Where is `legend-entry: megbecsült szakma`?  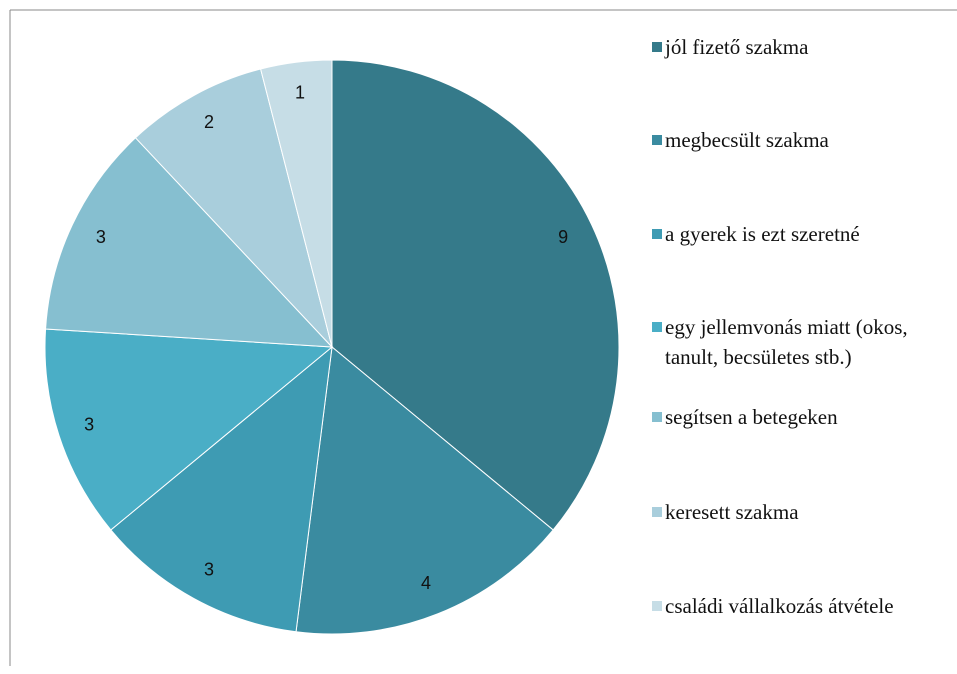
legend-entry: megbecsült szakma is located at coordinates (797, 140).